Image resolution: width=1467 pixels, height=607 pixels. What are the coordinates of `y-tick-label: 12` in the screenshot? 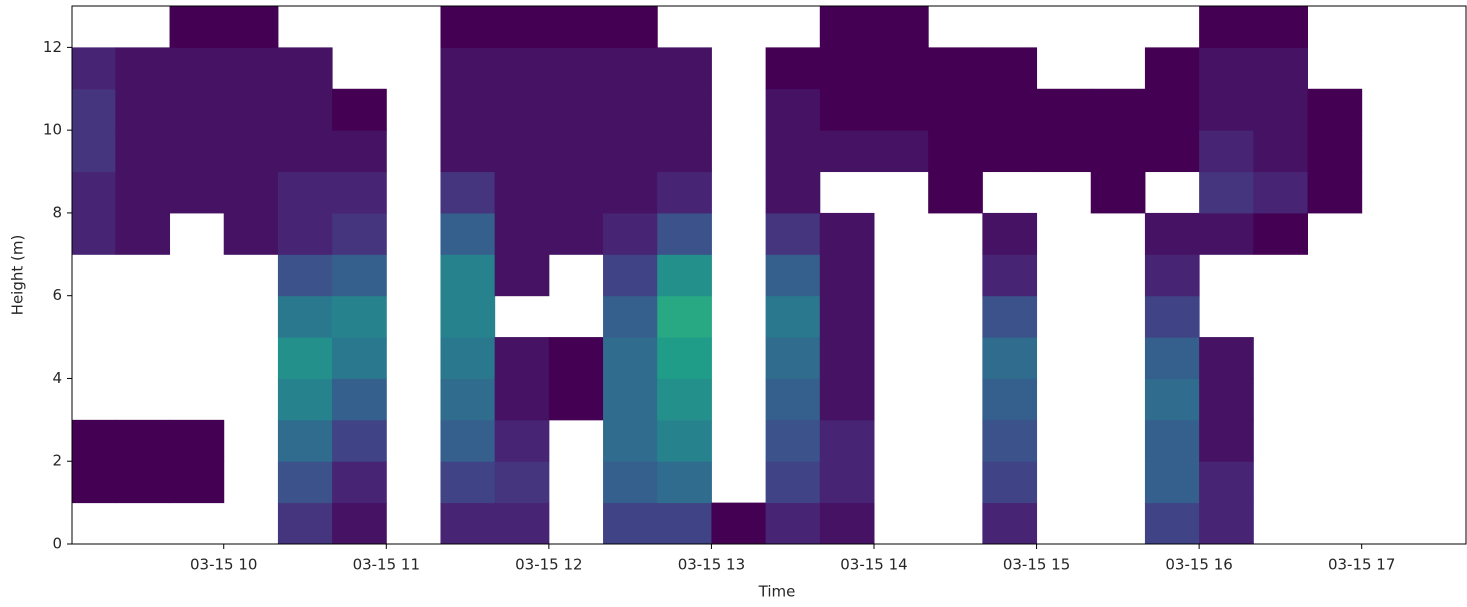 It's located at (52, 47).